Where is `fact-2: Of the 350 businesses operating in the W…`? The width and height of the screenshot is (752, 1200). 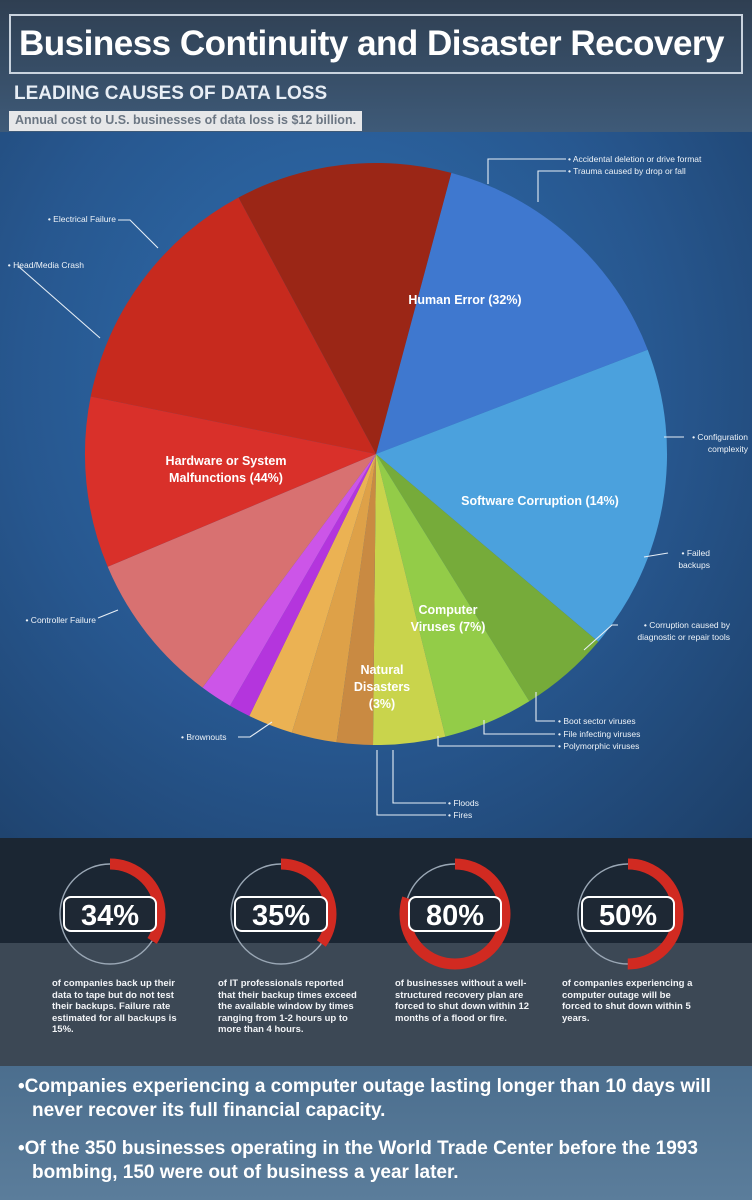 fact-2: Of the 350 businesses operating in the W… is located at coordinates (376, 1161).